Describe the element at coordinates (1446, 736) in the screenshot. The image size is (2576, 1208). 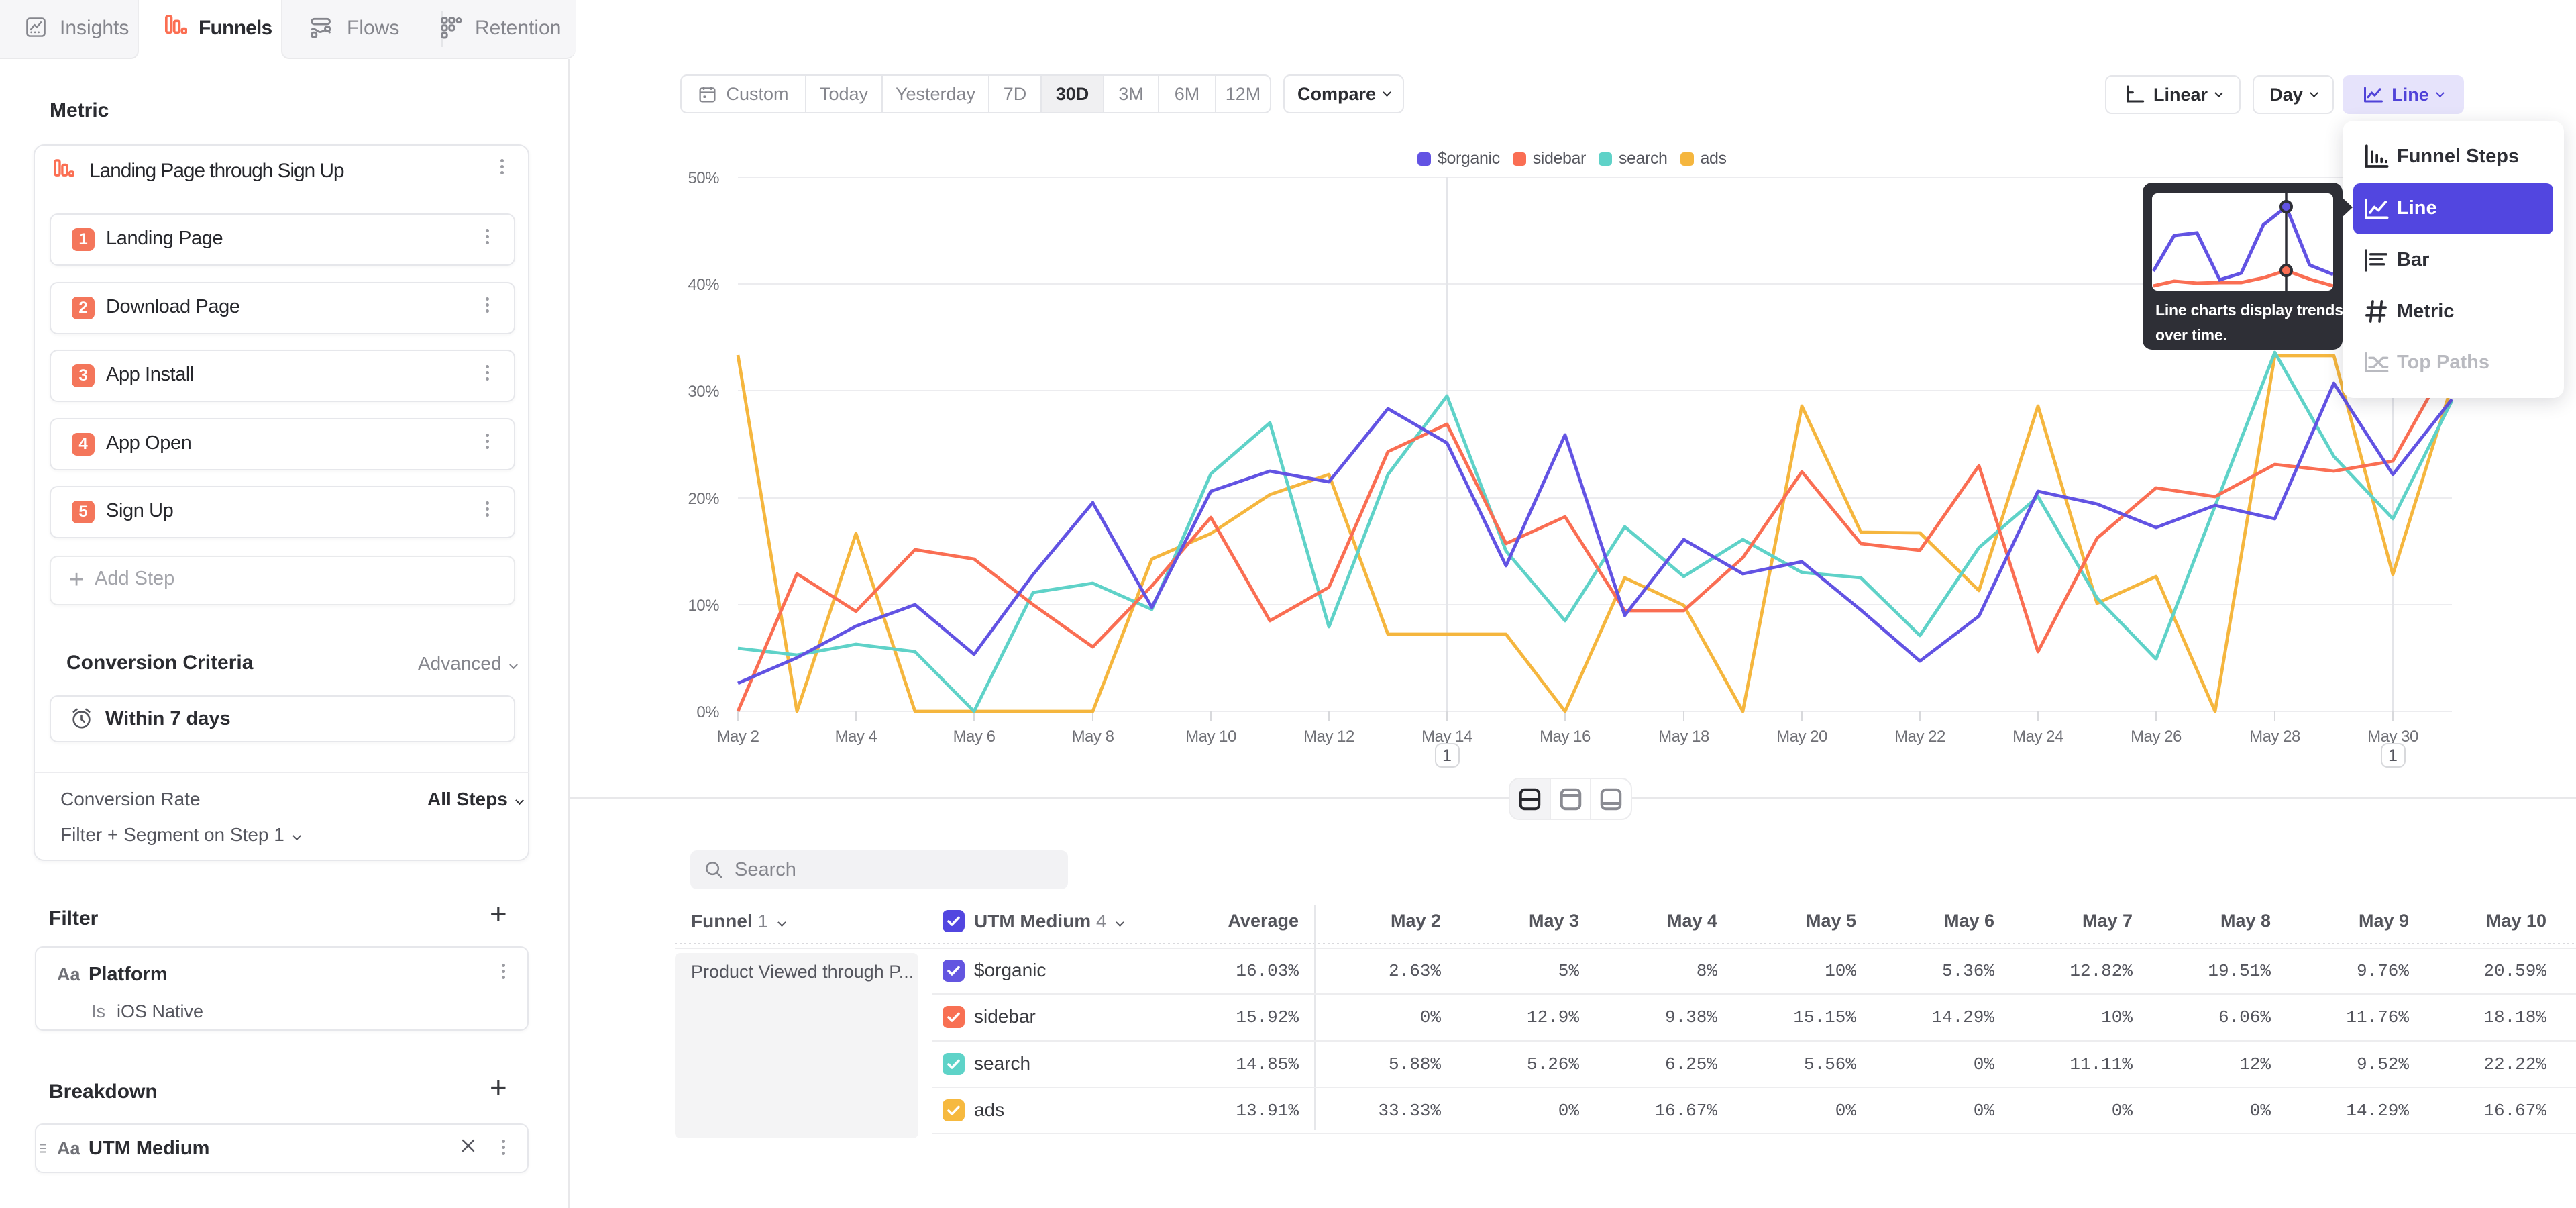
I see `svg-text: May 14` at that location.